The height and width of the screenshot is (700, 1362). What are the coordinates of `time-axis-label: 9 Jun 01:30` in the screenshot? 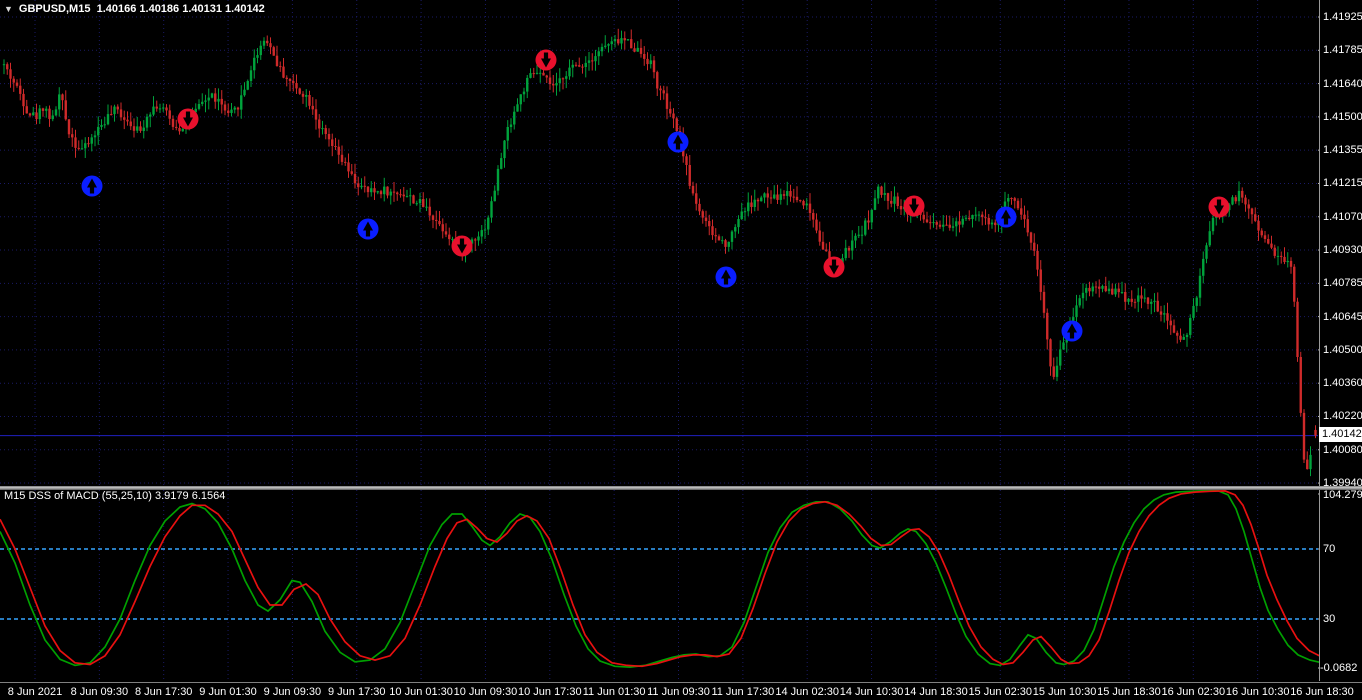 It's located at (228, 692).